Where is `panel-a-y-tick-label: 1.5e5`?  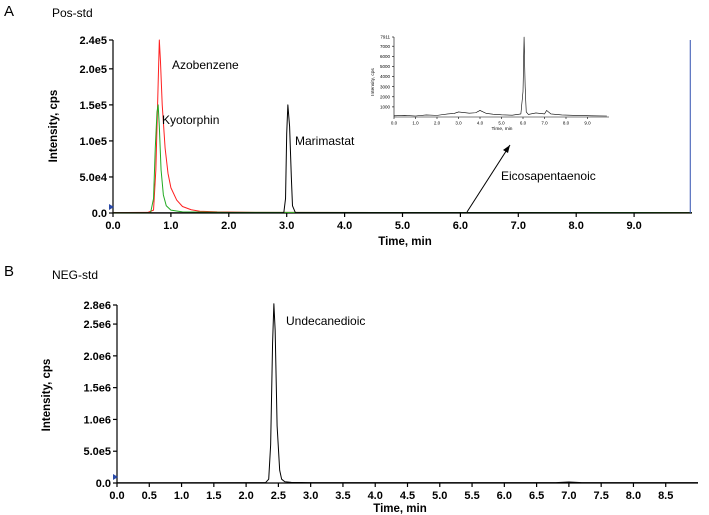
panel-a-y-tick-label: 1.5e5 is located at coordinates (93, 106).